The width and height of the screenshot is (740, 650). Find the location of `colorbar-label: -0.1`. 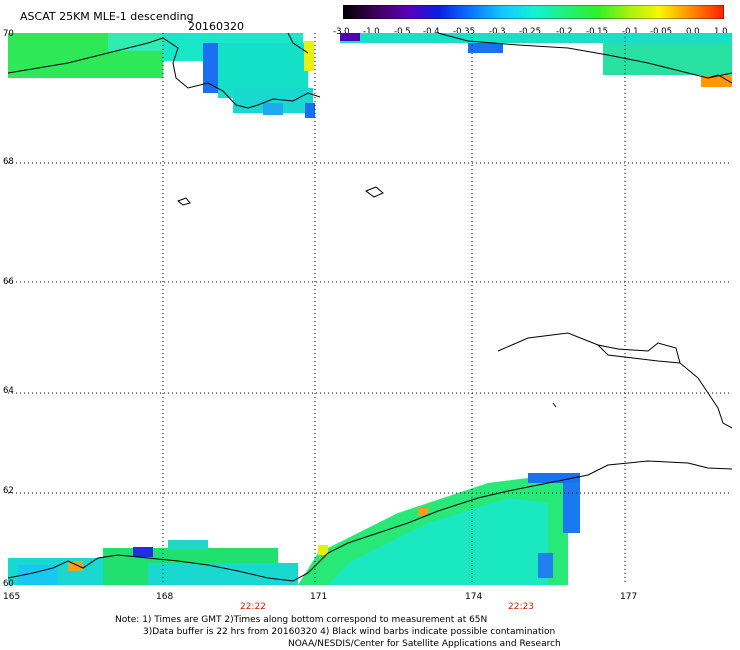

colorbar-label: -0.1 is located at coordinates (630, 32).